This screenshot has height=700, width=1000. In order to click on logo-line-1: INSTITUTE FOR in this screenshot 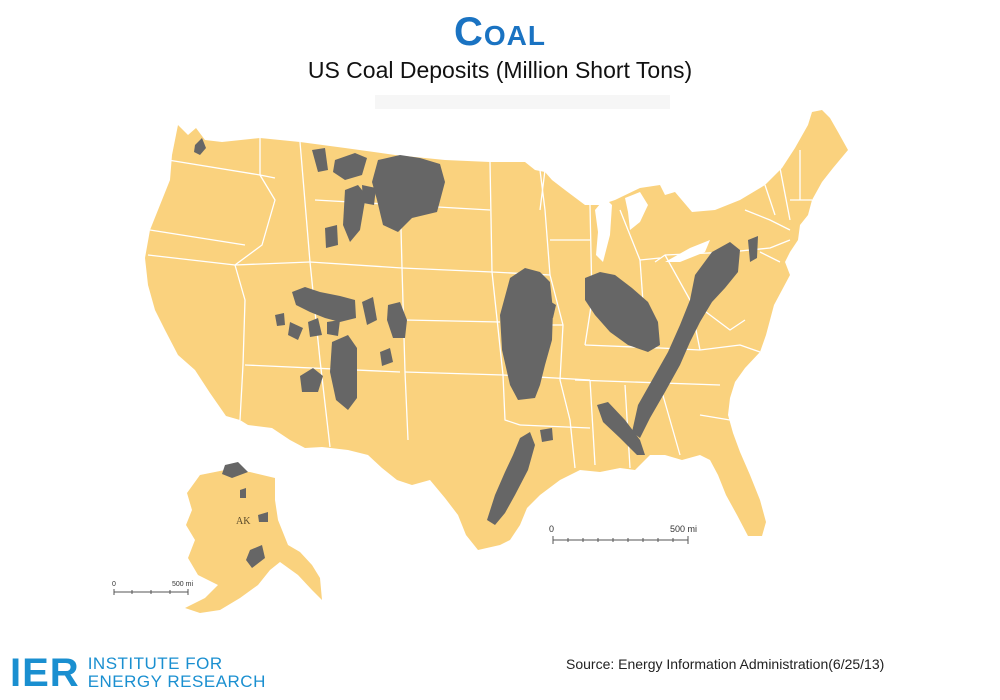, I will do `click(155, 663)`.